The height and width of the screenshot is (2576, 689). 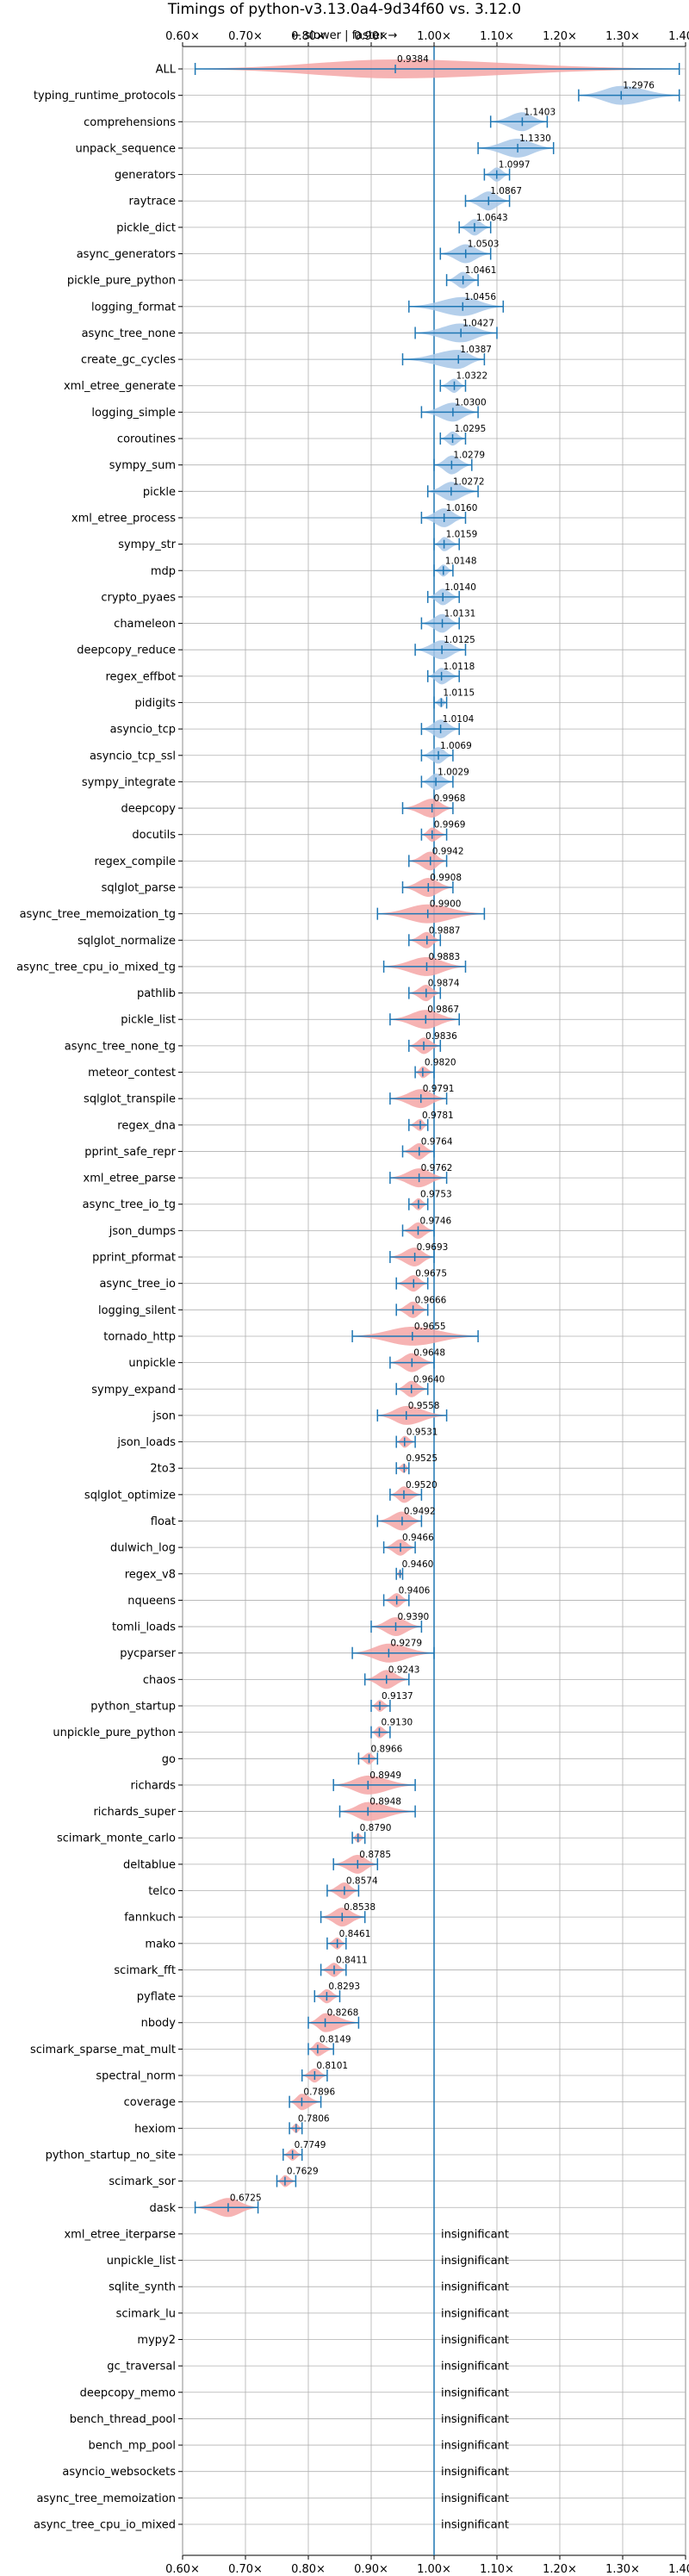 I want to click on axis-direction-hint: ← slower | faster →, so click(x=344, y=36).